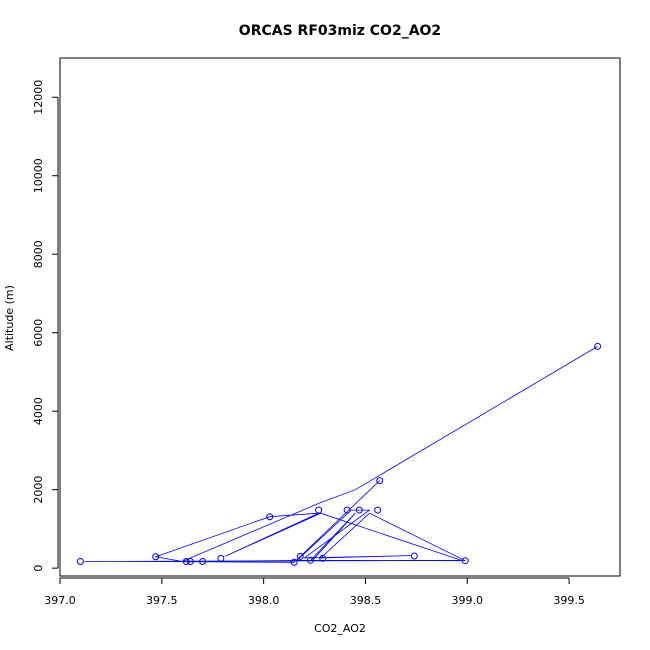  I want to click on x-tick-label: 398.5, so click(366, 600).